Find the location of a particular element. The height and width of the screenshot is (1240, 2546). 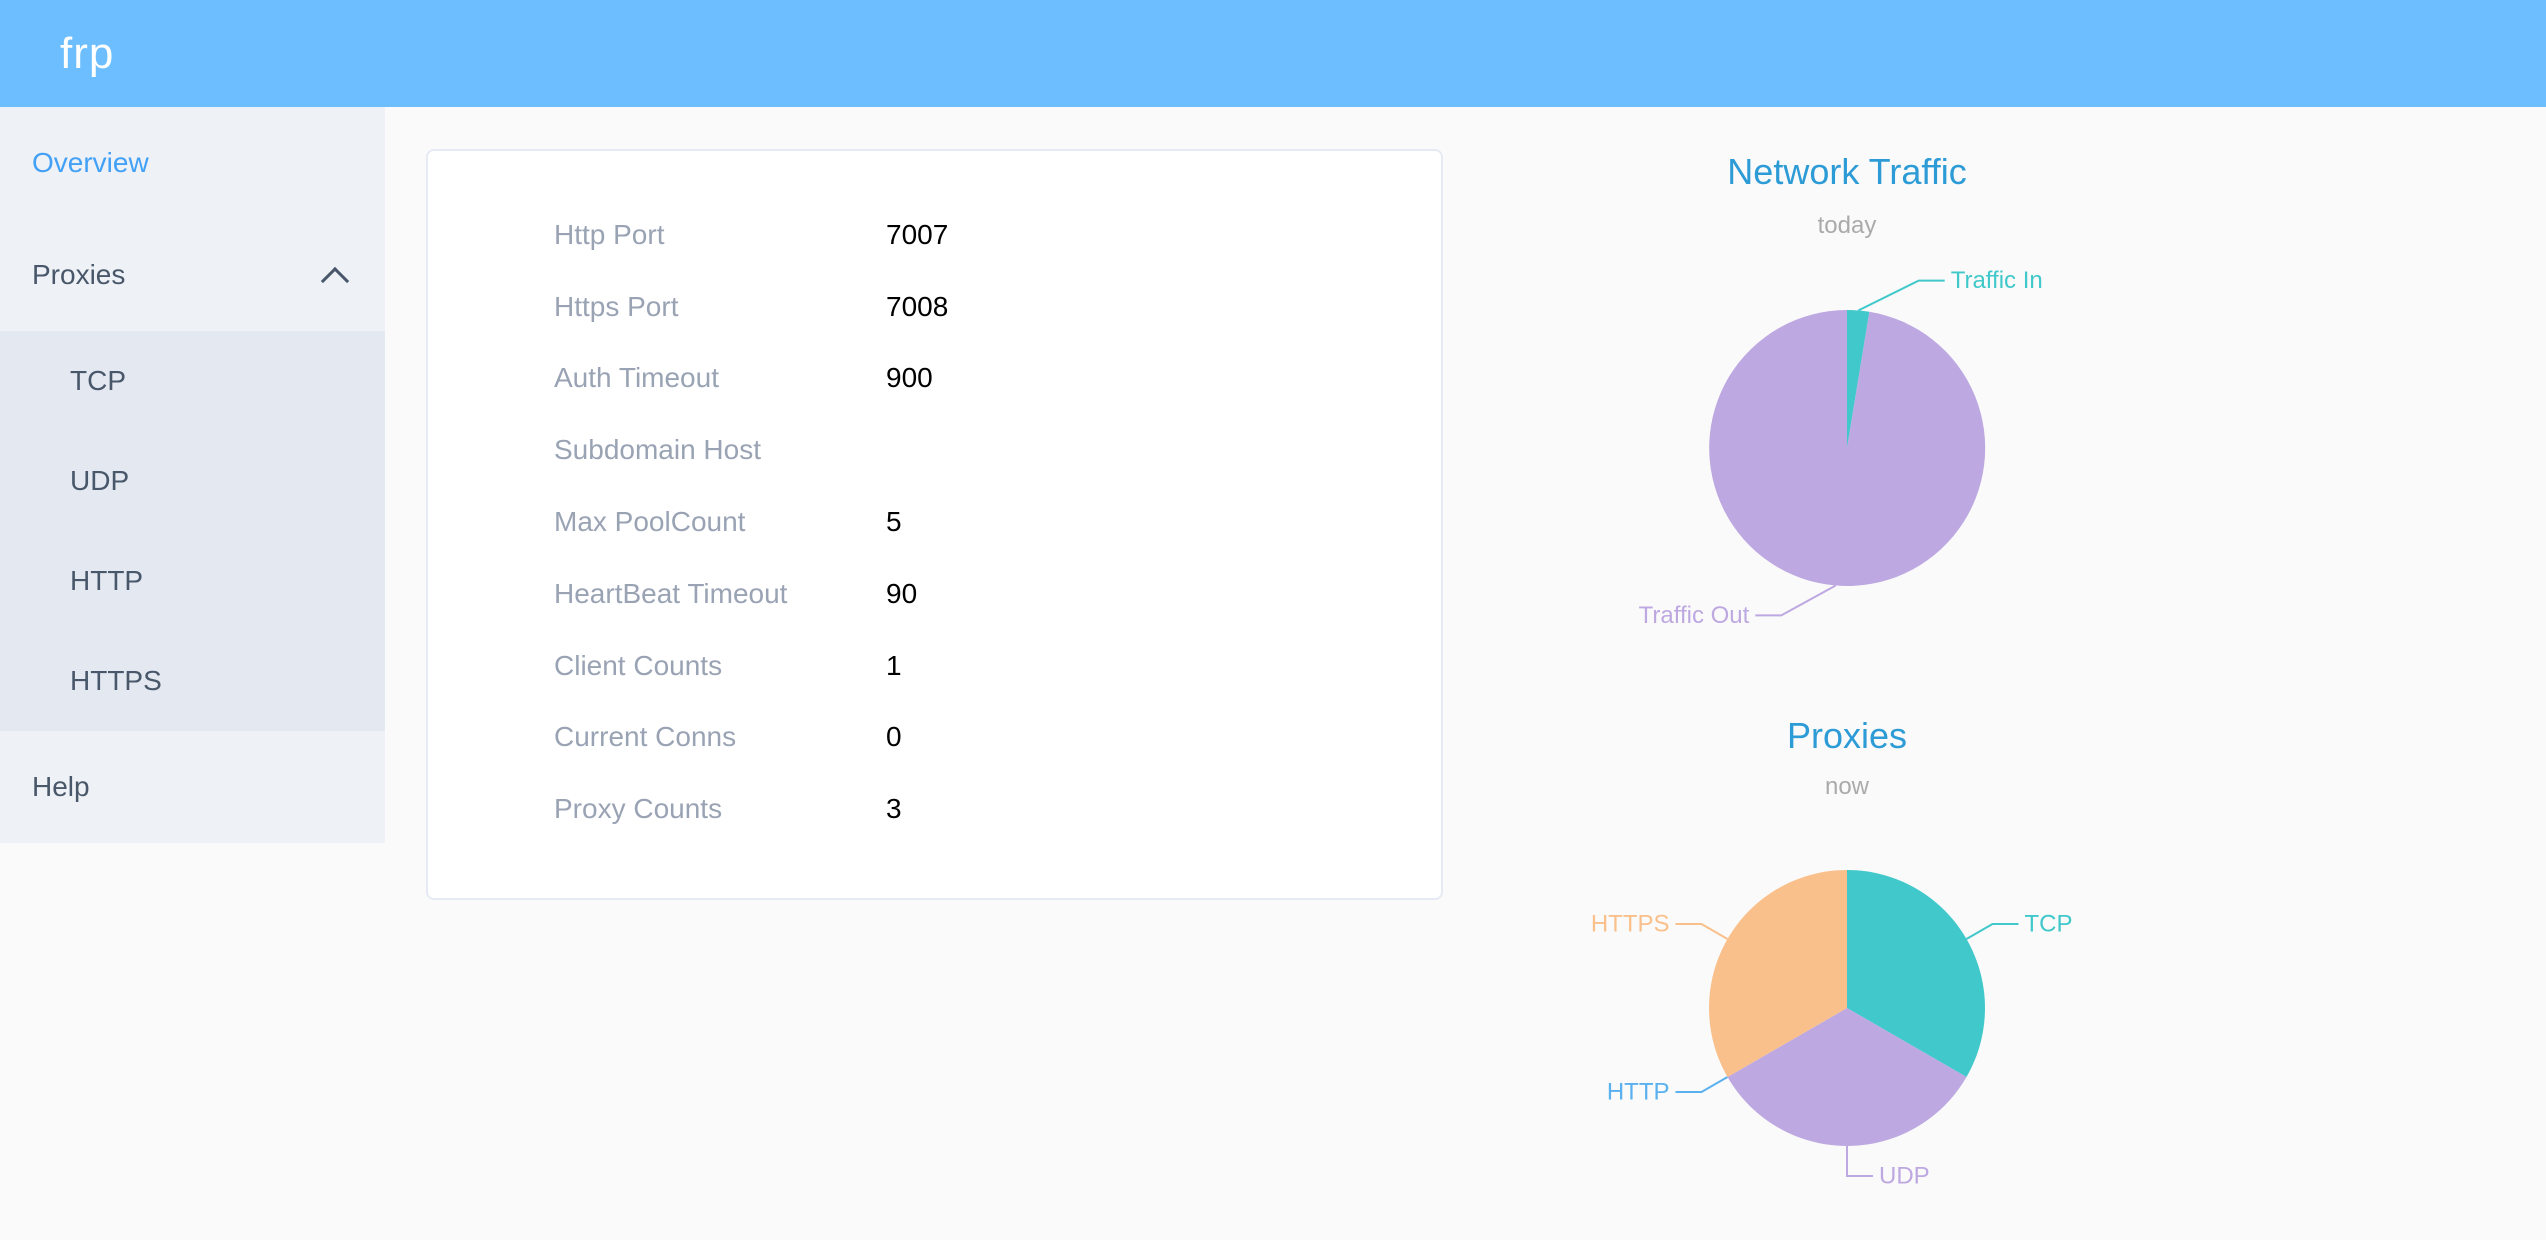

config-row: Auth Timeout 900 is located at coordinates (934, 379).